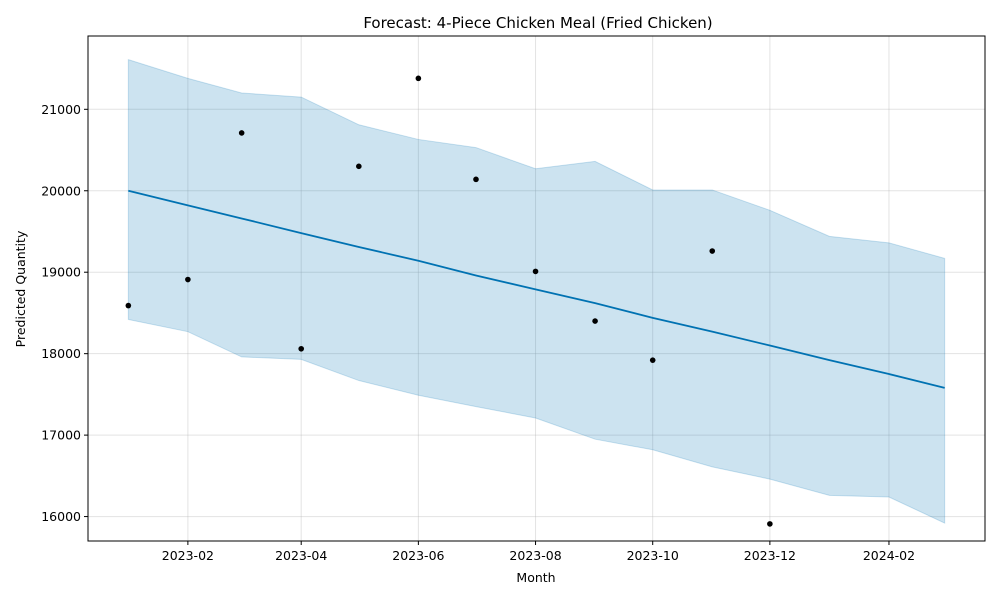 The image size is (1000, 600). I want to click on x-tick-label: 2023-08, so click(535, 555).